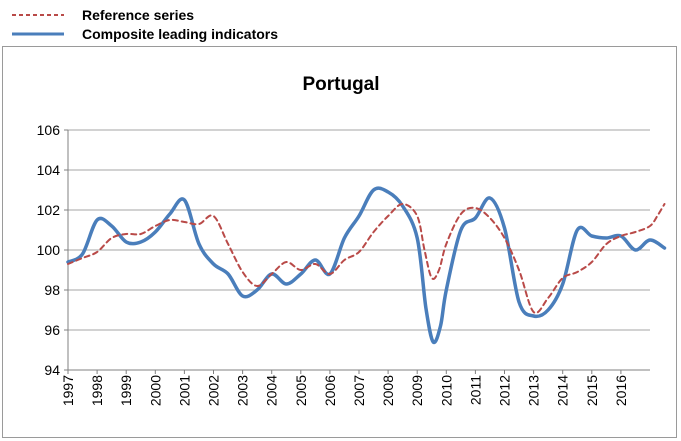 The width and height of the screenshot is (681, 441). Describe the element at coordinates (340, 84) in the screenshot. I see `chart-title: Portugal` at that location.